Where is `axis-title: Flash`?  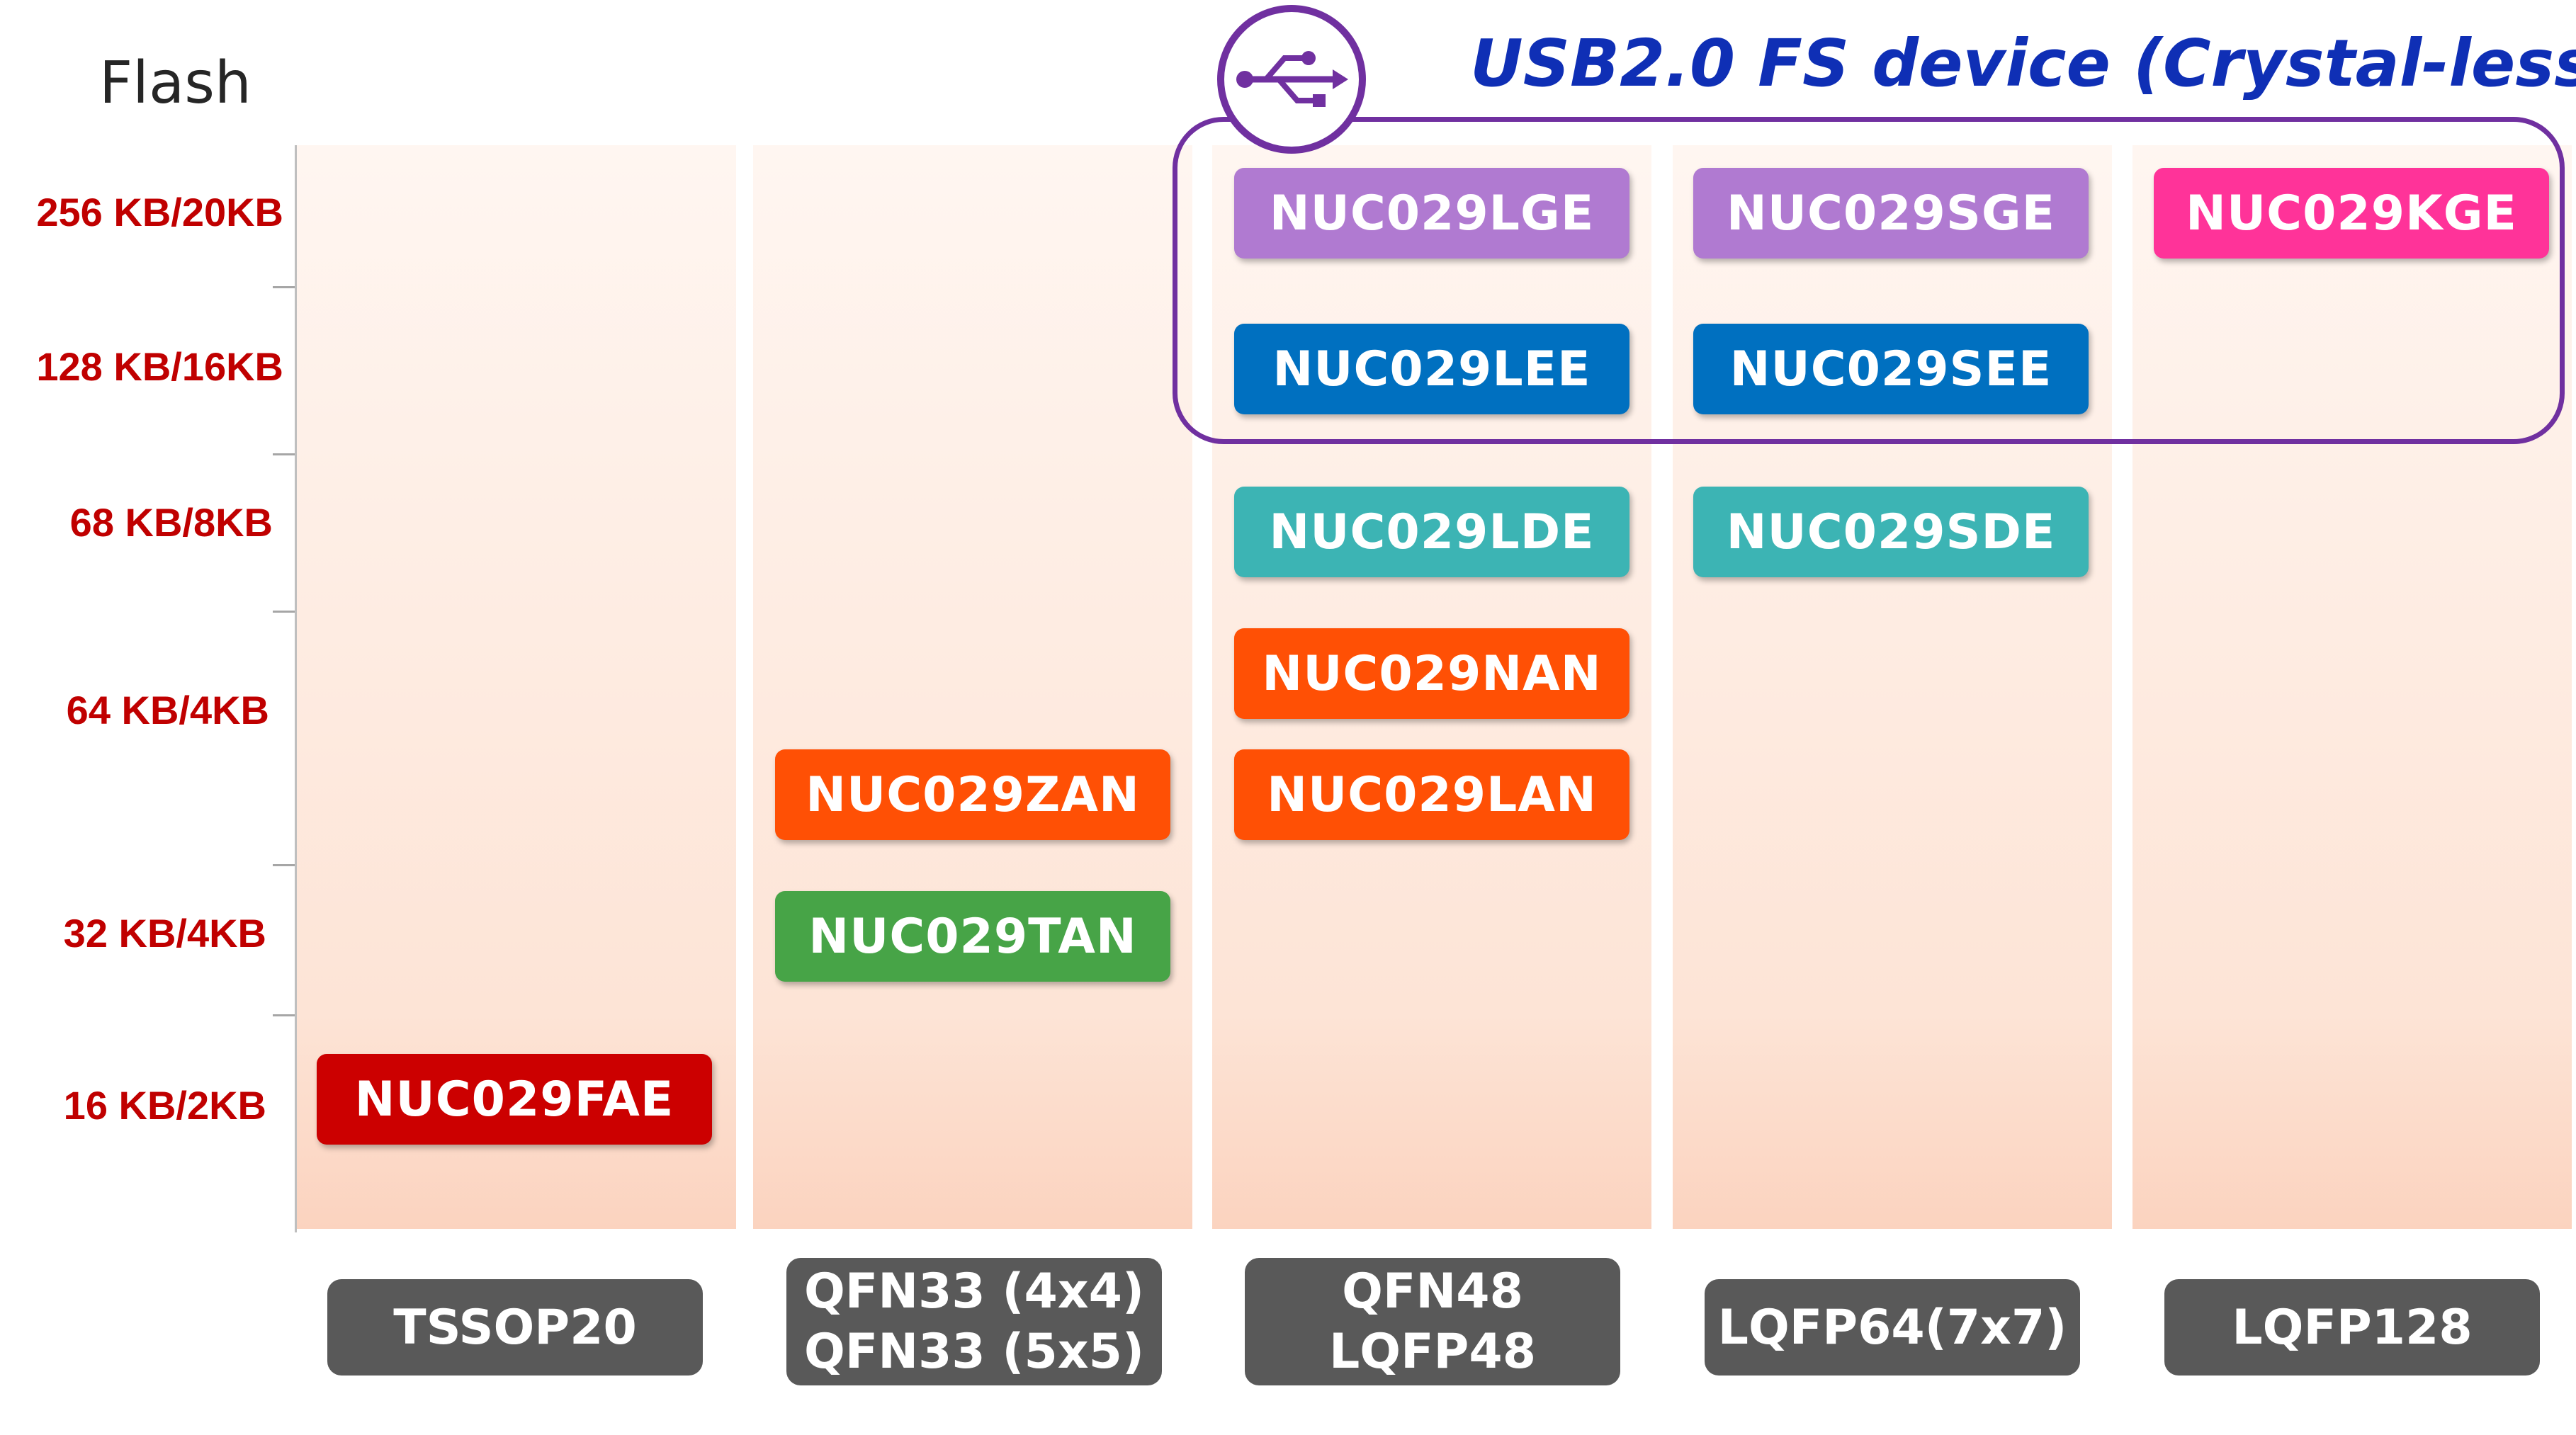 axis-title: Flash is located at coordinates (175, 83).